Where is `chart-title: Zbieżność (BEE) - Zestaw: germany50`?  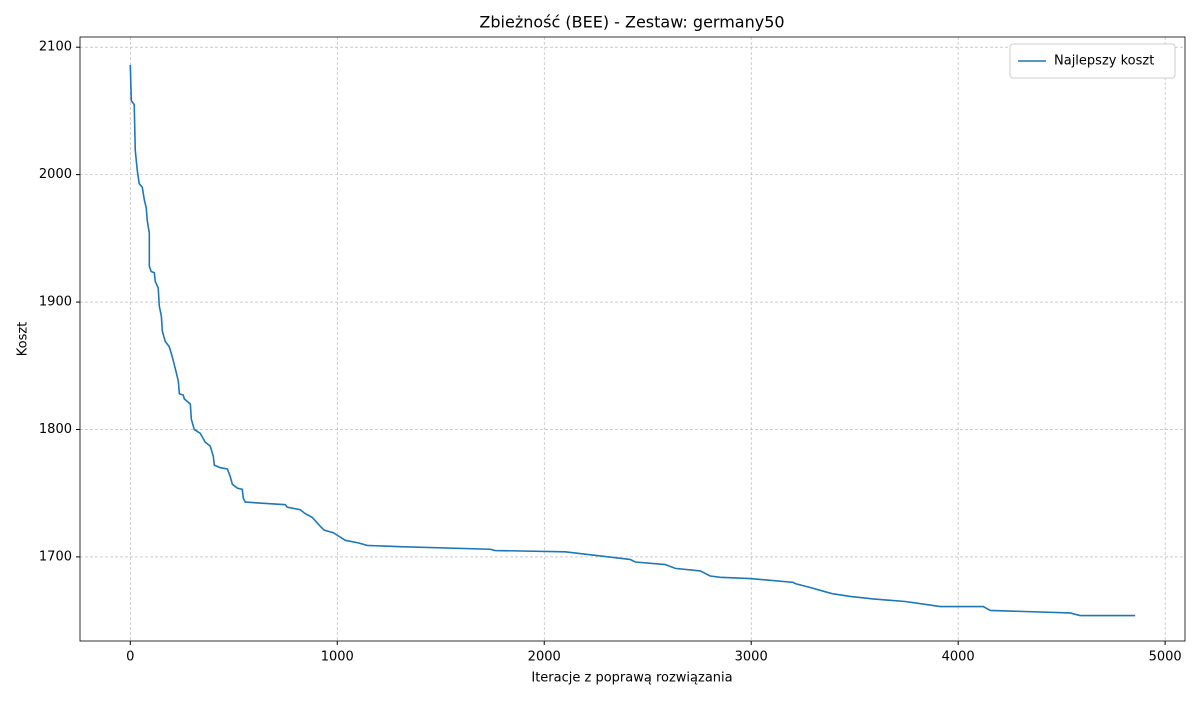 chart-title: Zbieżność (BEE) - Zestaw: germany50 is located at coordinates (631, 22).